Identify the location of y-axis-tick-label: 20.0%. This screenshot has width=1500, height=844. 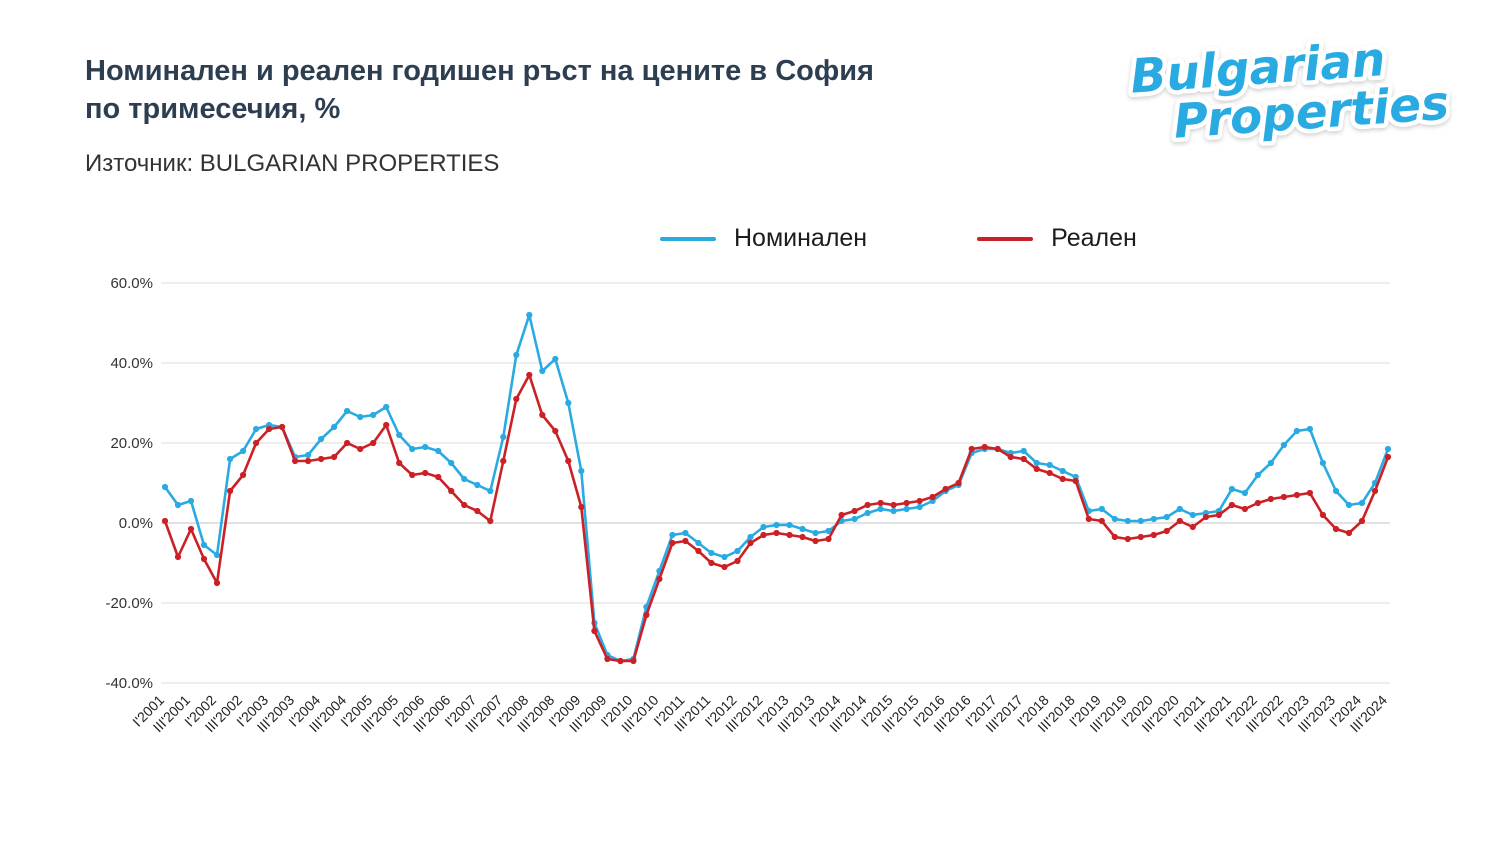
(131, 443).